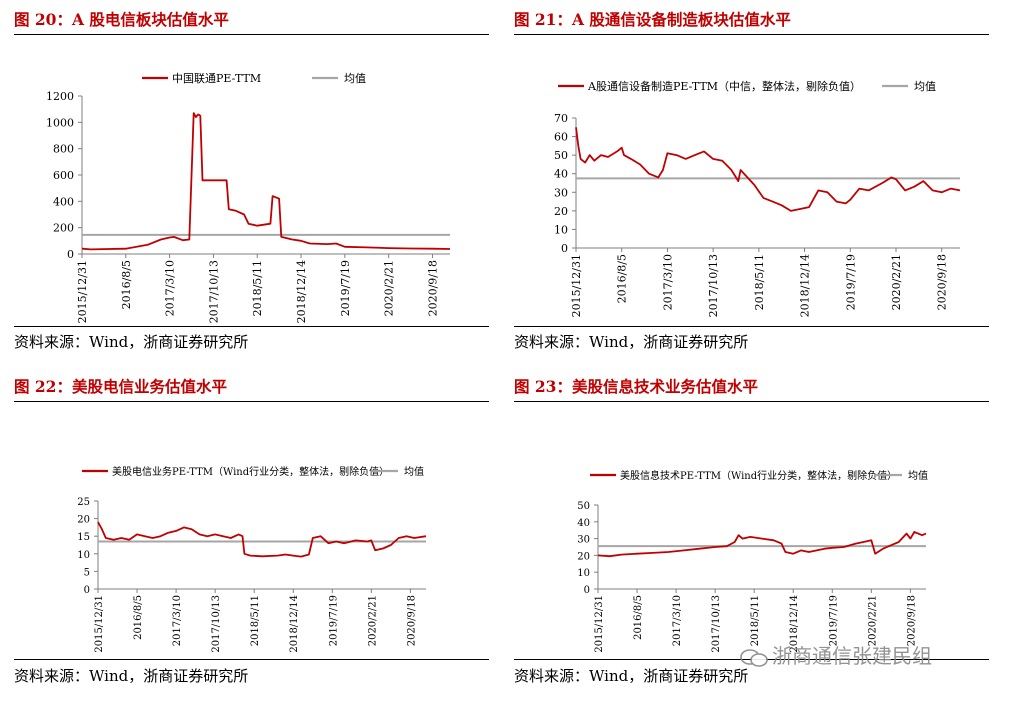  Describe the element at coordinates (63, 175) in the screenshot. I see `y-tick-label: 600` at that location.